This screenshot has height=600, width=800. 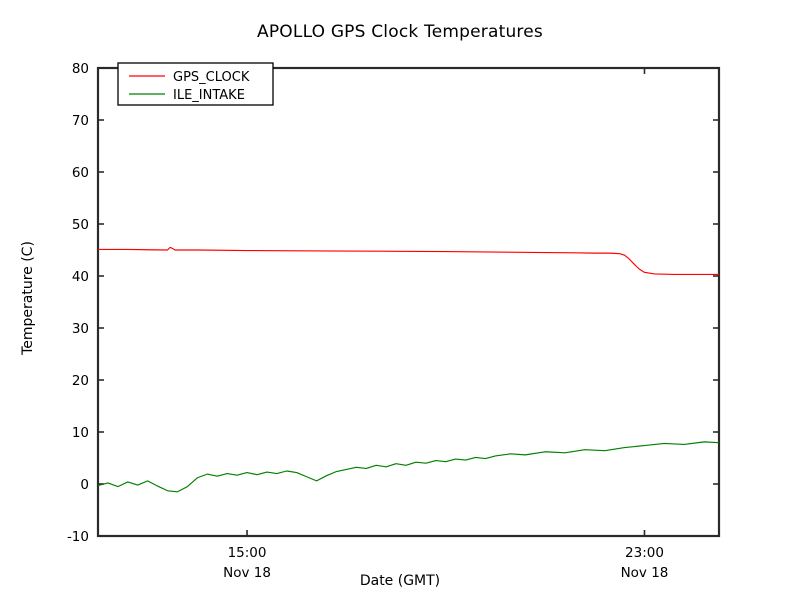 I want to click on legend-label-ile_intake: ILE_INTAKE, so click(x=209, y=95).